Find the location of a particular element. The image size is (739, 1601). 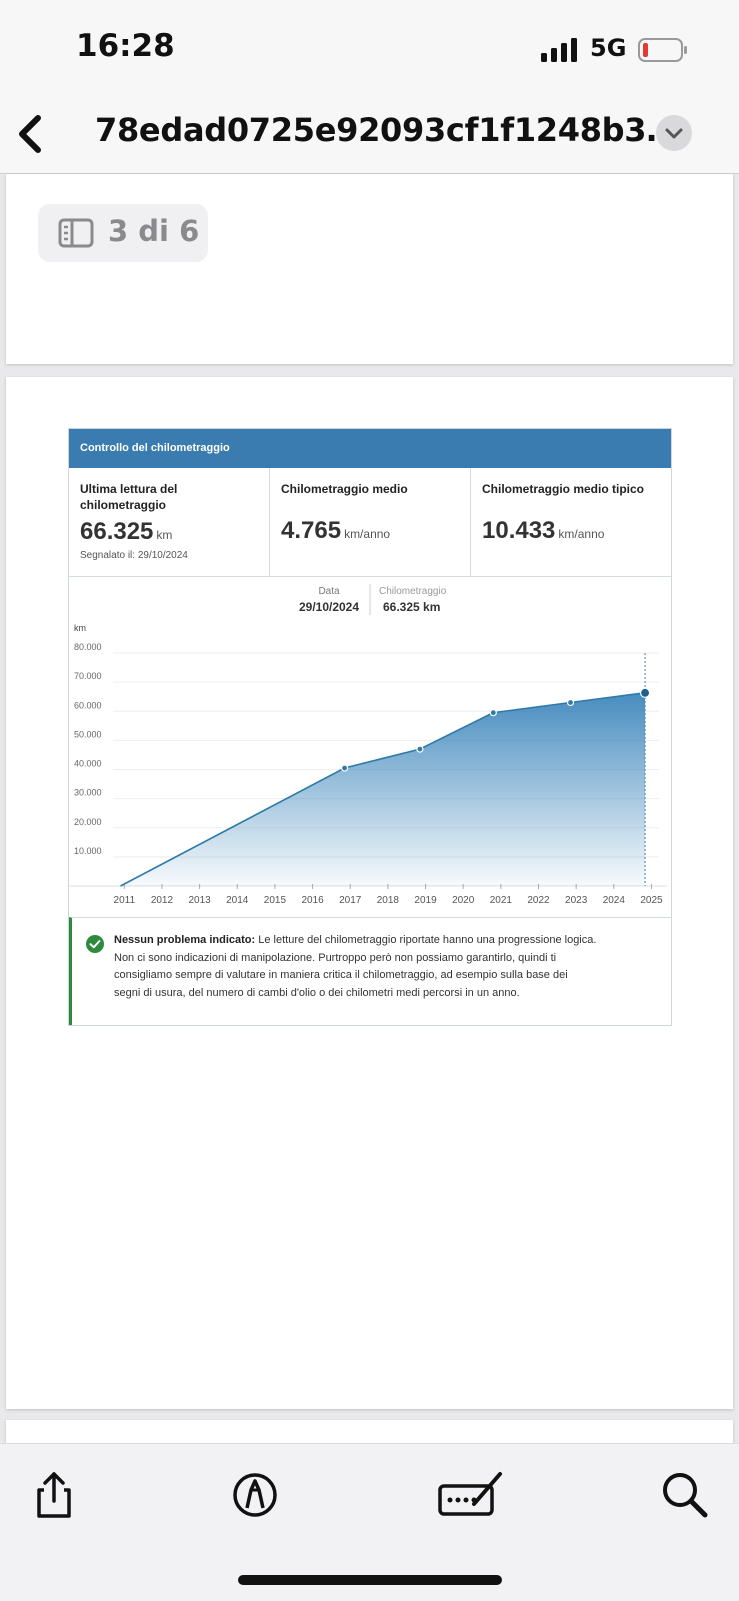

y-tick-label: 60.000 is located at coordinates (88, 705).